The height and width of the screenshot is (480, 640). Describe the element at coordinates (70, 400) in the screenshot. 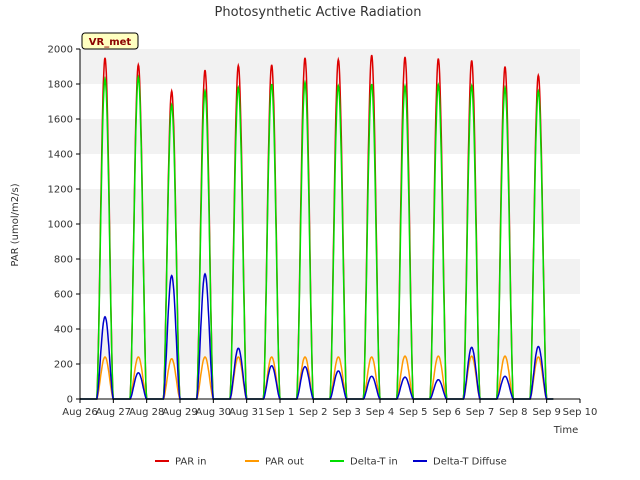

I see `y-tick-label: 0` at that location.